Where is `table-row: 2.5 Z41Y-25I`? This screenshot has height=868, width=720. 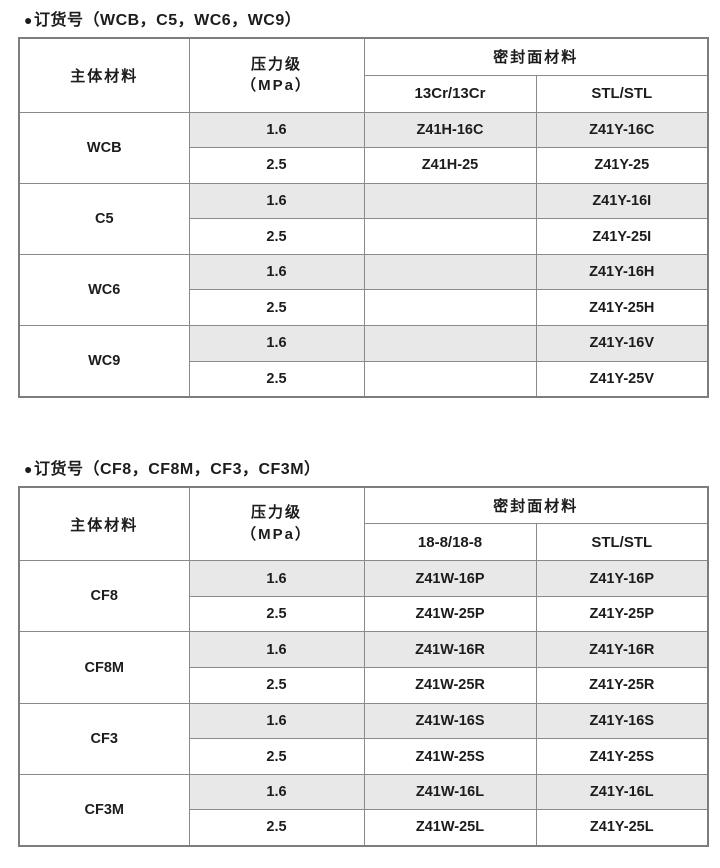 table-row: 2.5 Z41Y-25I is located at coordinates (364, 236).